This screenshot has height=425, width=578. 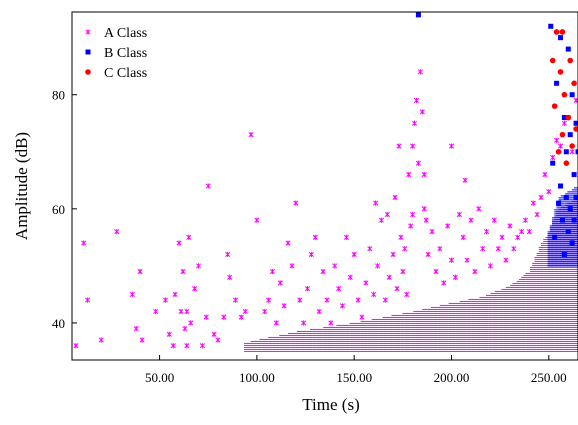 I want to click on x-tick-label: 150.00, so click(x=354, y=377).